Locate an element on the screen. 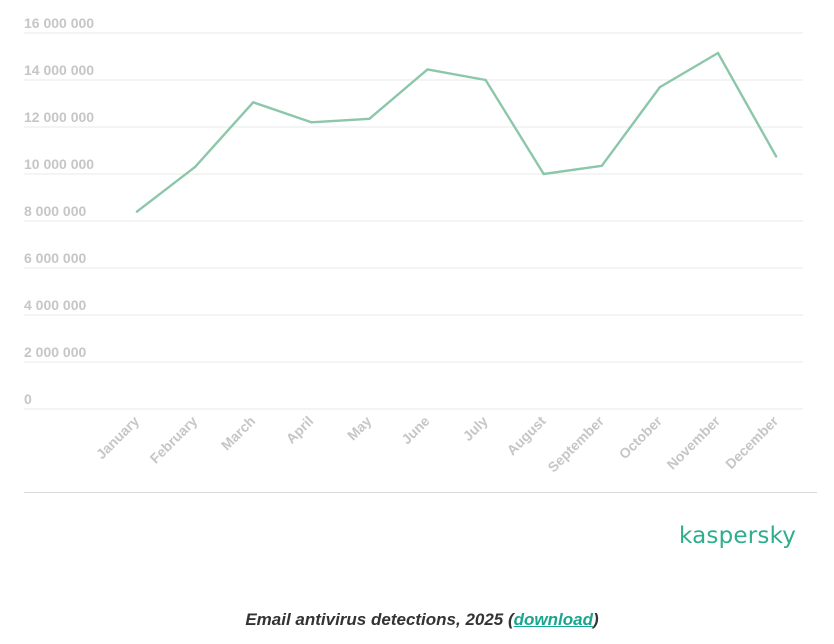 This screenshot has height=644, width=834. x-tick-label: May is located at coordinates (359, 428).